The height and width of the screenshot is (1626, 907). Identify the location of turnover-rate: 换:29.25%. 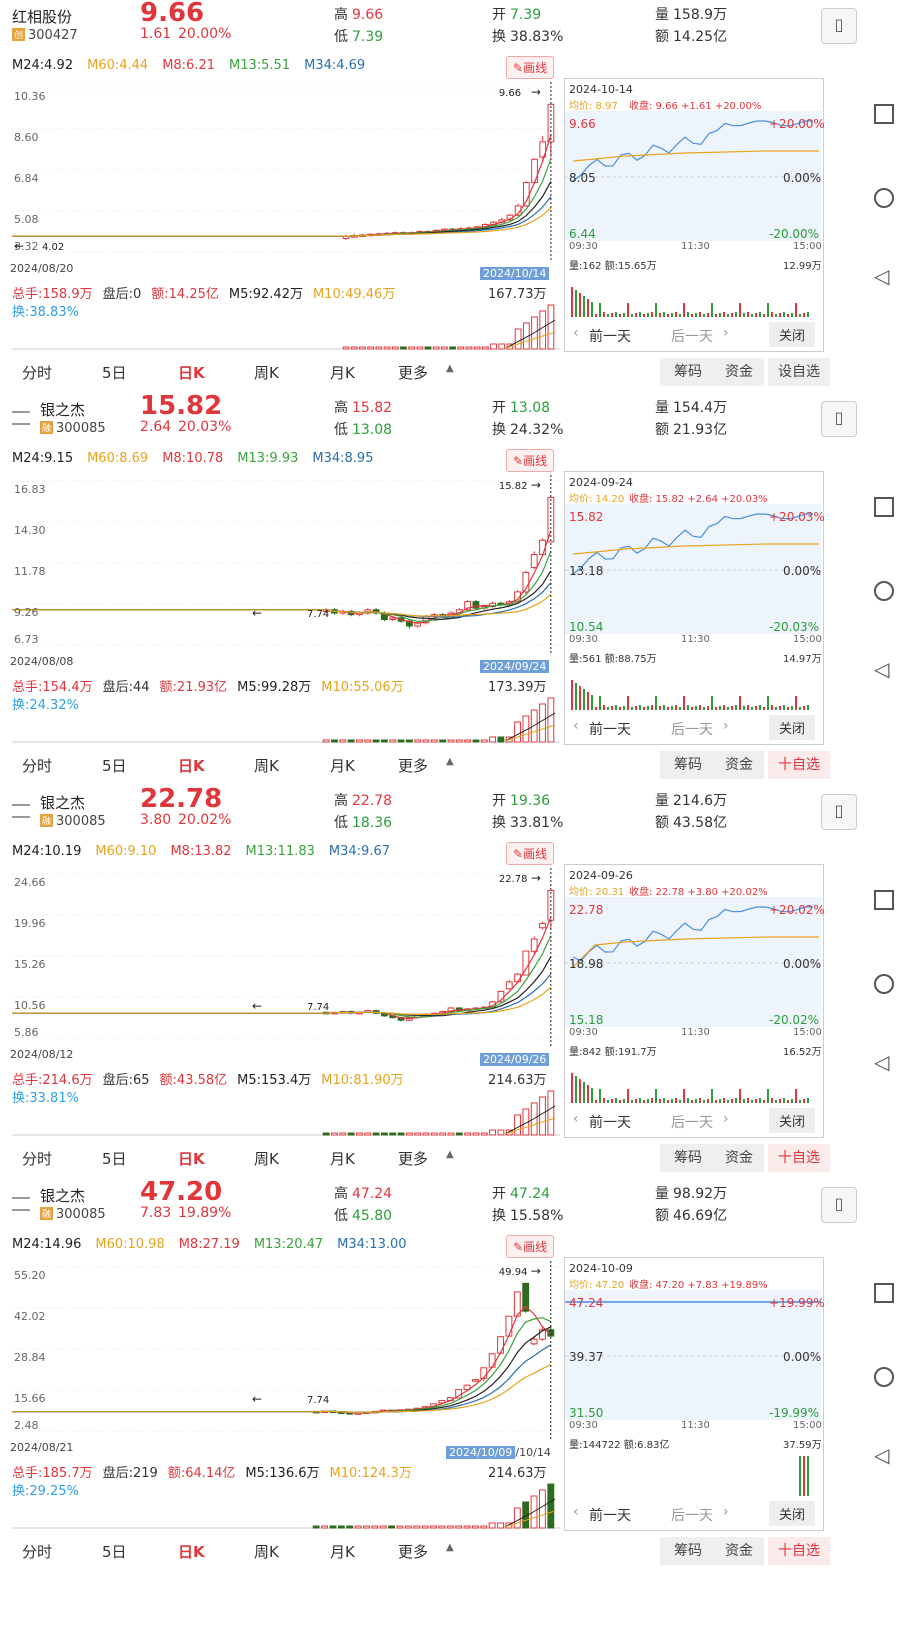
(45, 1491).